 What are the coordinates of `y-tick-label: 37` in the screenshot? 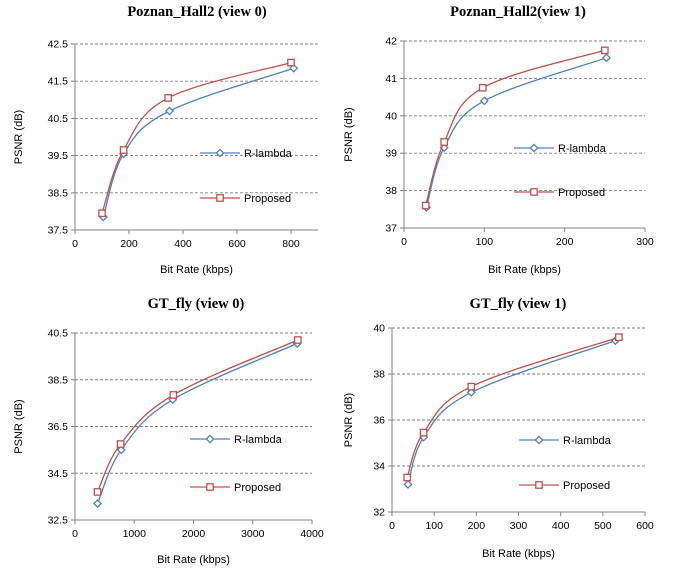 It's located at (391, 229).